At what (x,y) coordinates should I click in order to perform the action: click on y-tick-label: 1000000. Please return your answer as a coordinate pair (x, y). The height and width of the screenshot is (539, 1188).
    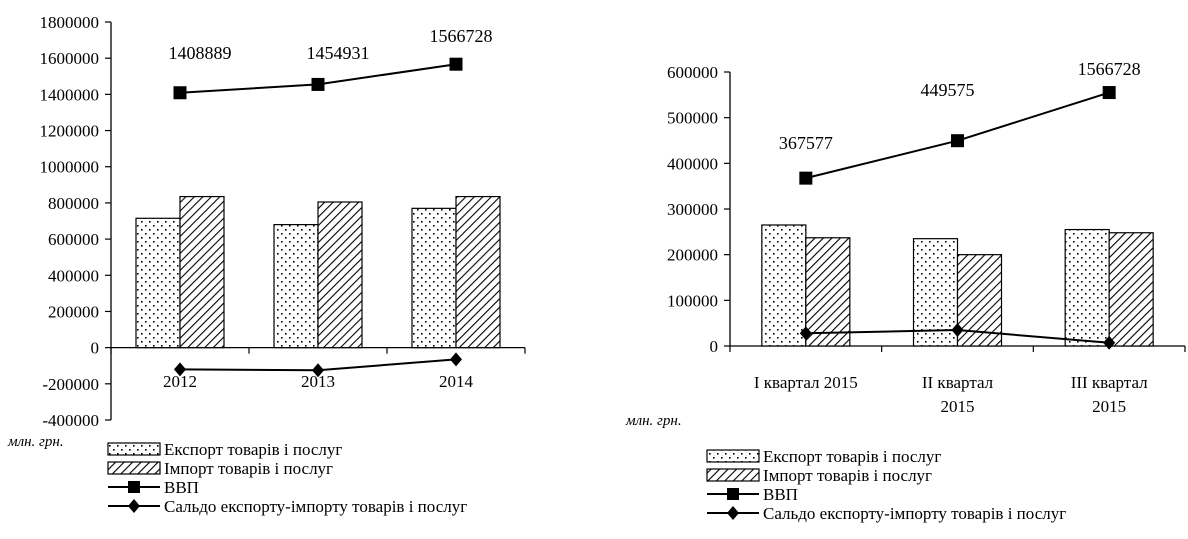
    Looking at the image, I should click on (70, 167).